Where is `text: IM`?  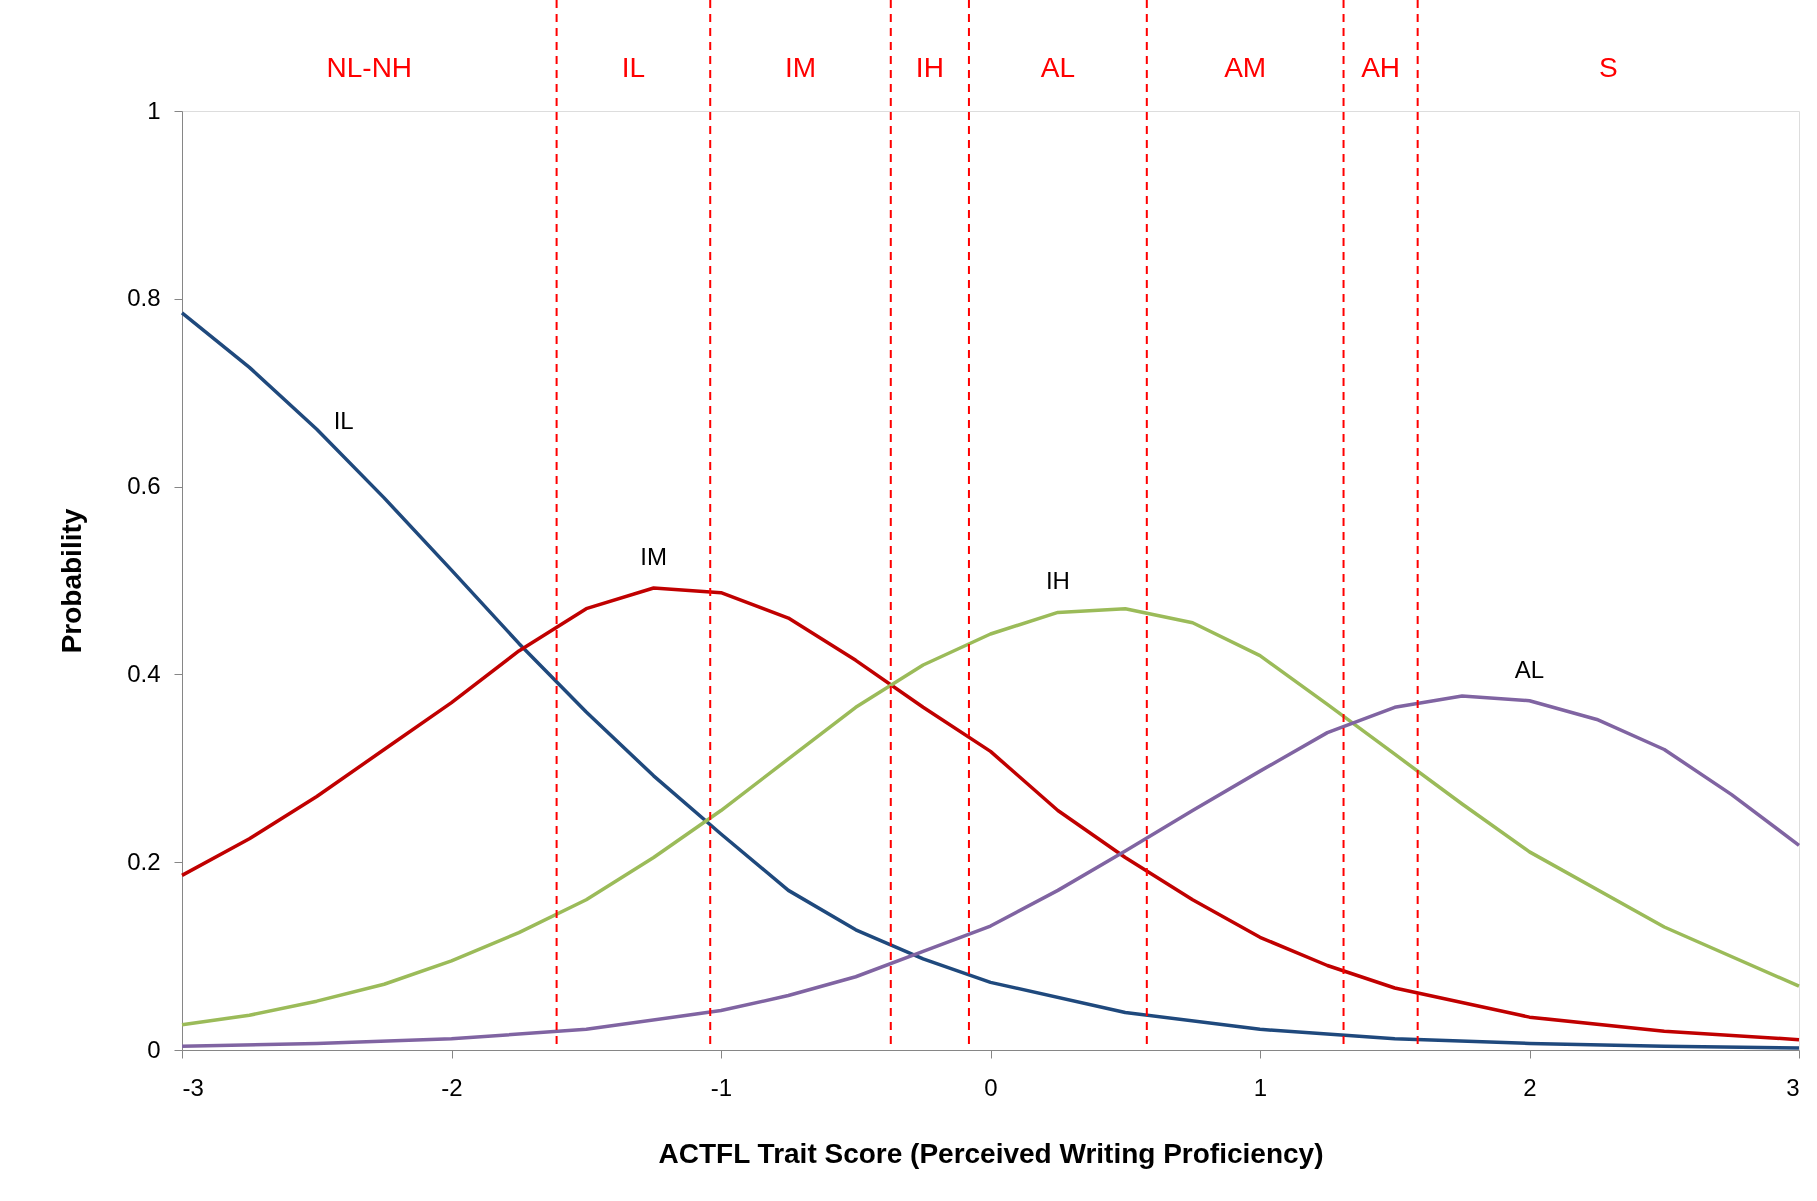
text: IM is located at coordinates (800, 67).